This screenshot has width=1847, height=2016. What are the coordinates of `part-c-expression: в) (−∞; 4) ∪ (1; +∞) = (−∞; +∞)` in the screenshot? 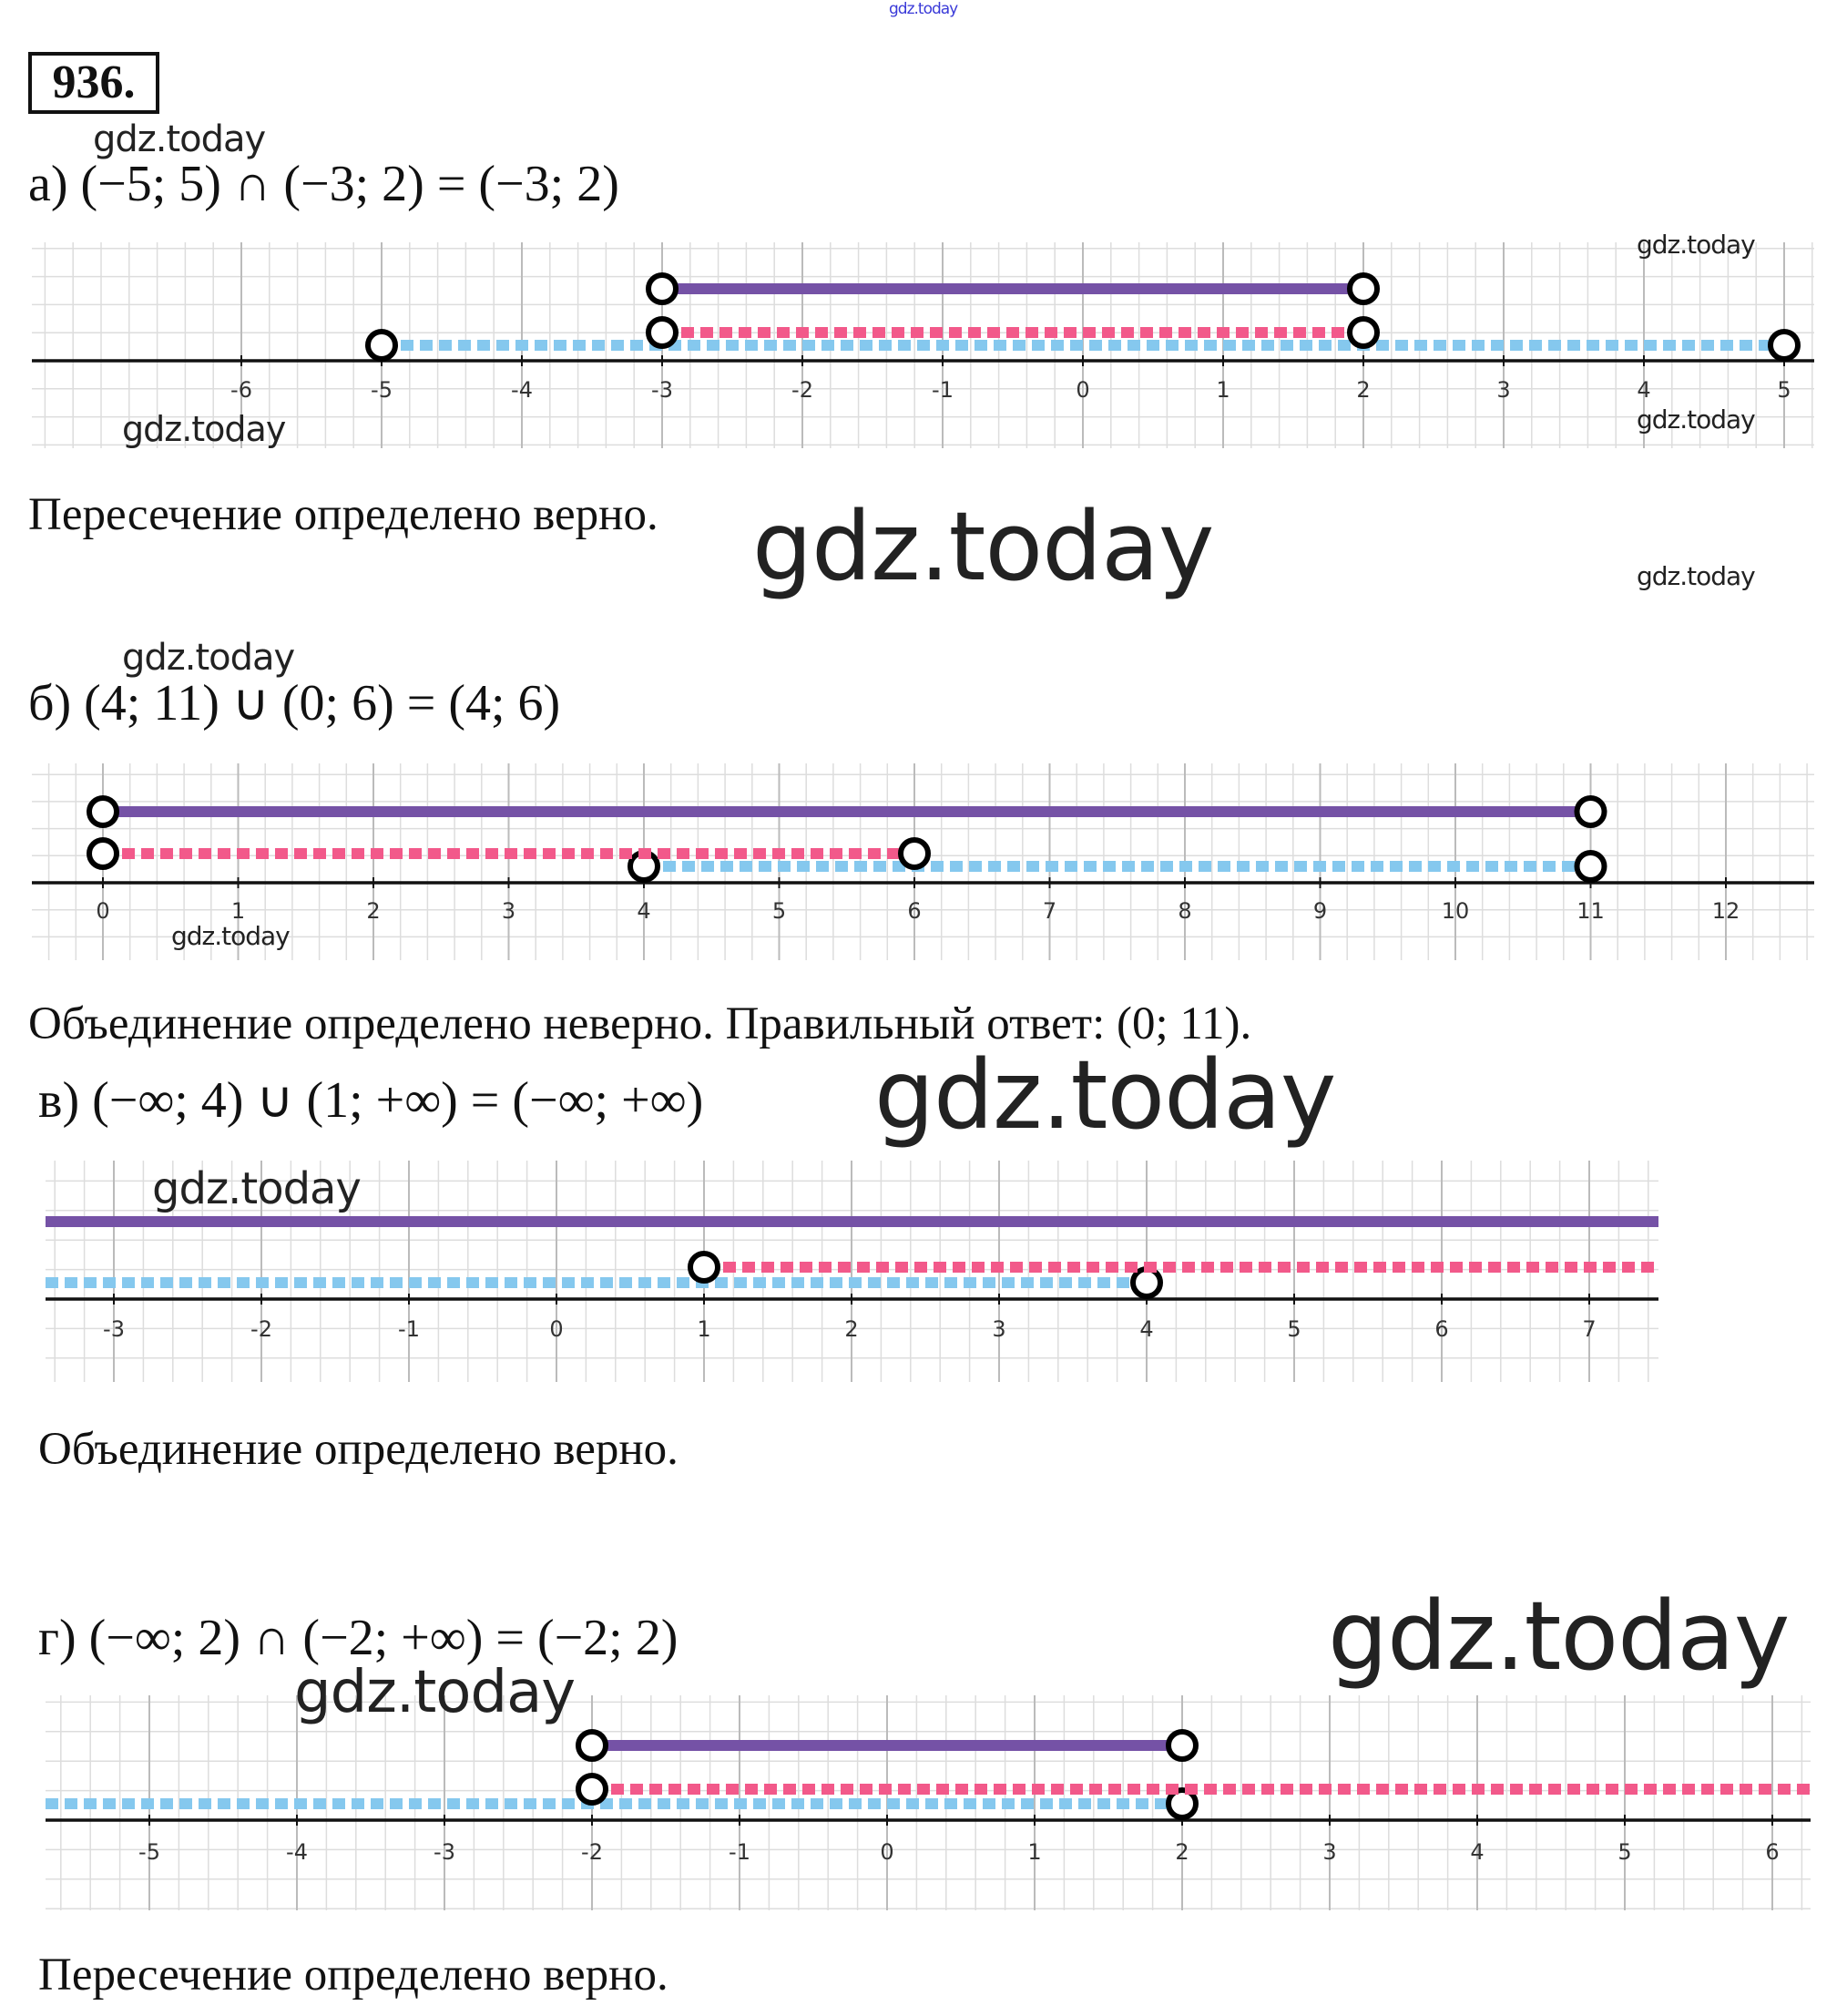 It's located at (371, 1100).